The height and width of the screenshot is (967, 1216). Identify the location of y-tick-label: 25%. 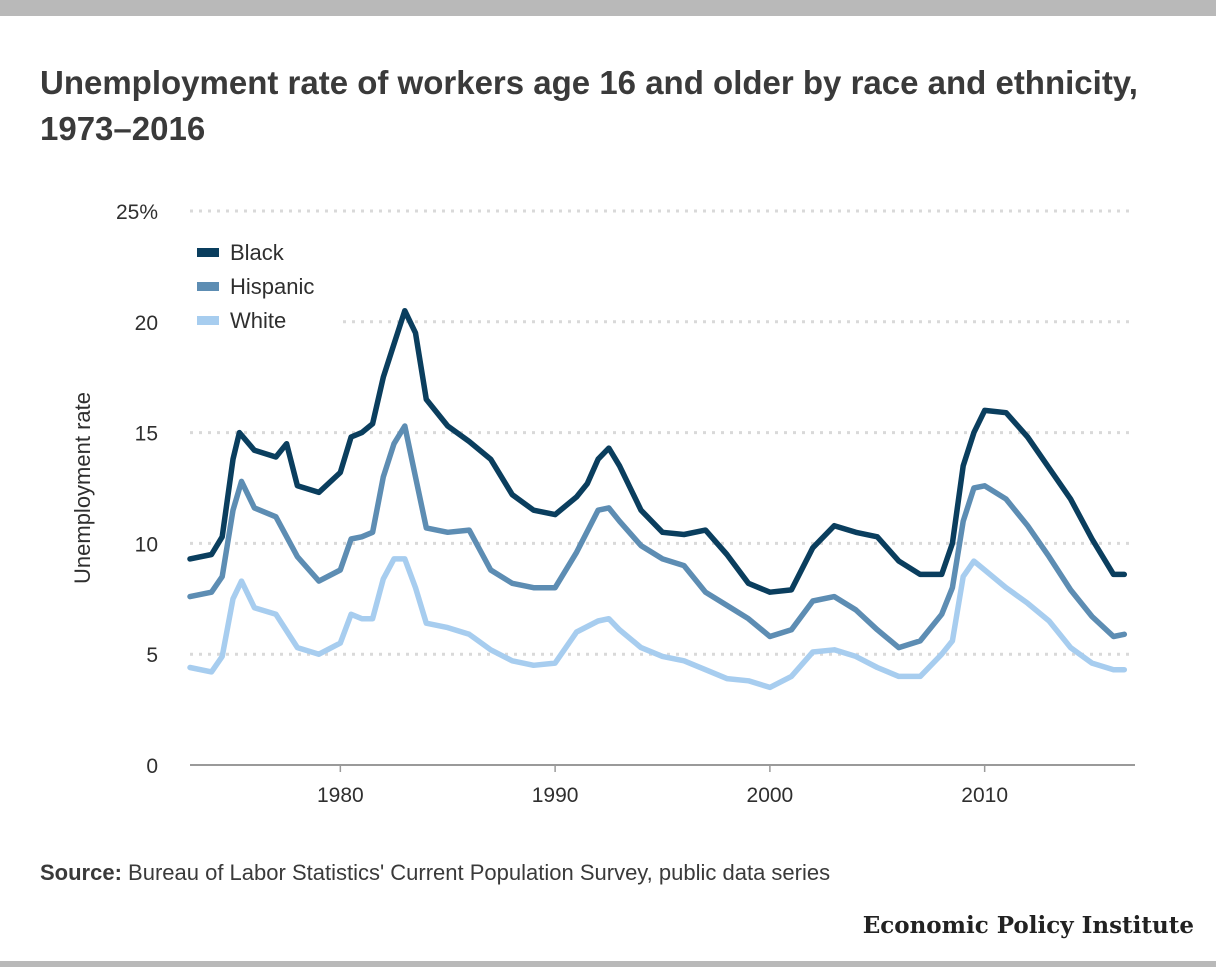
(137, 212).